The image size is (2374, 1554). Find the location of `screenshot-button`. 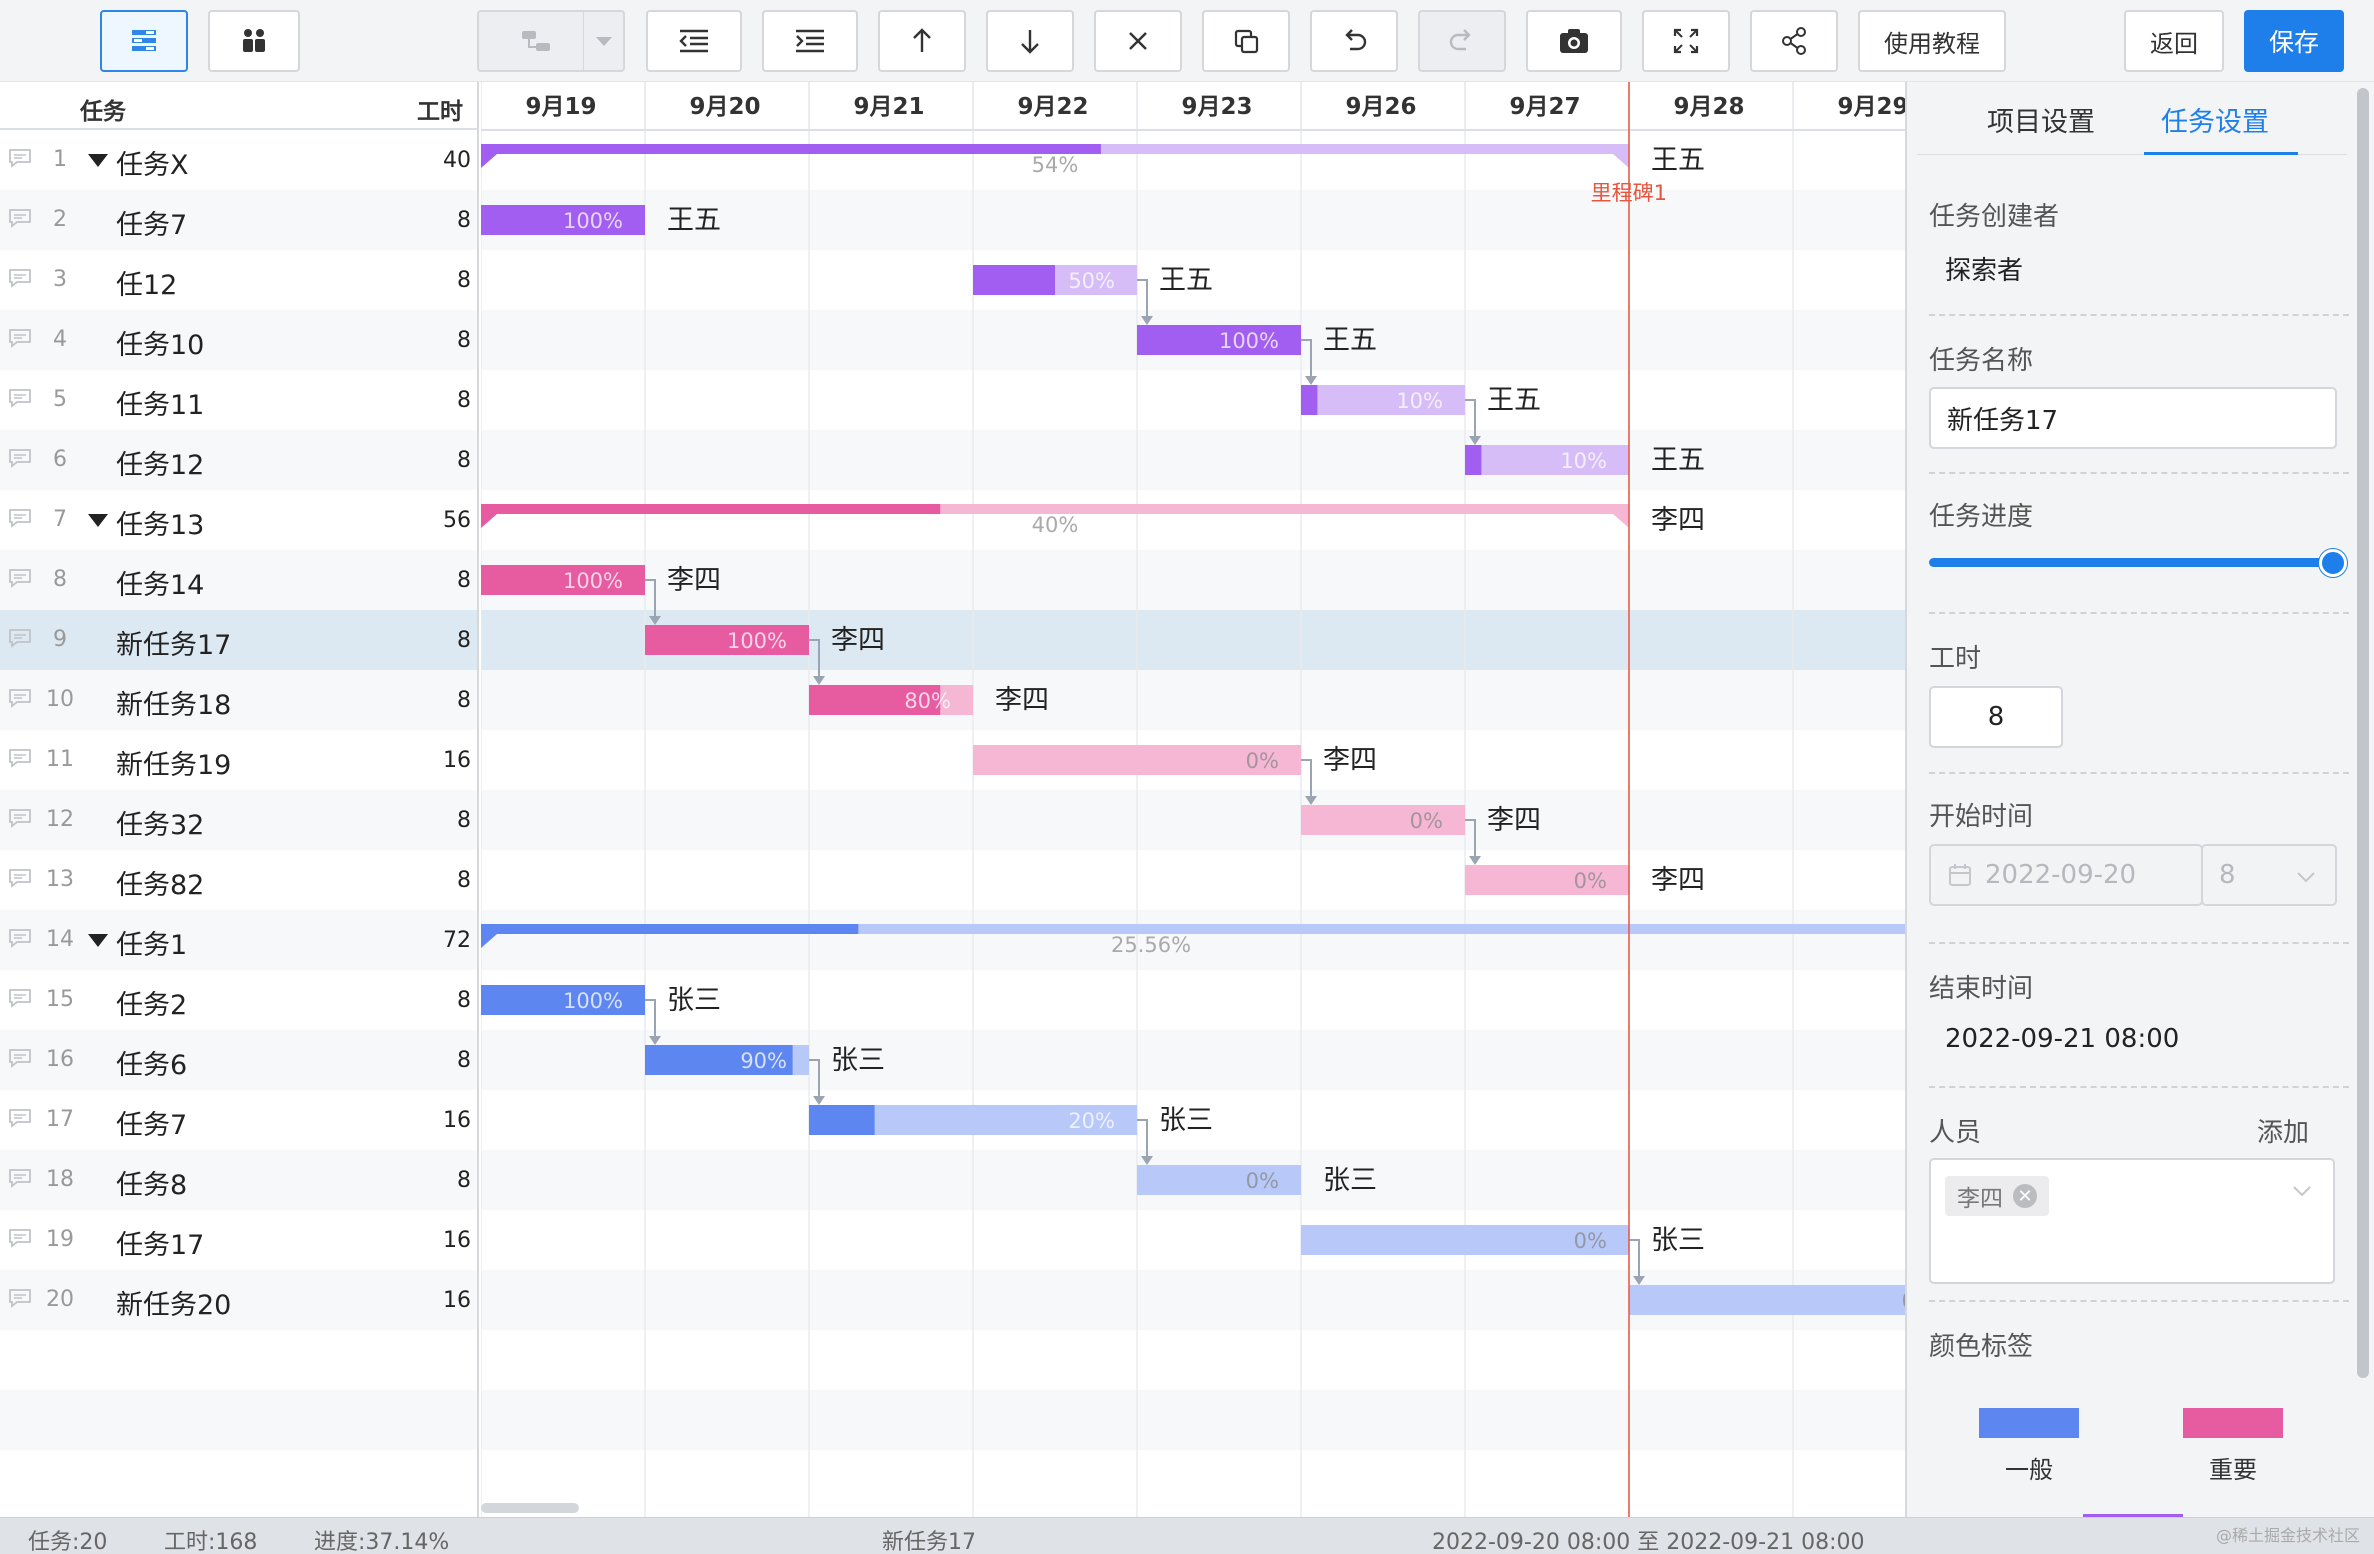

screenshot-button is located at coordinates (1574, 41).